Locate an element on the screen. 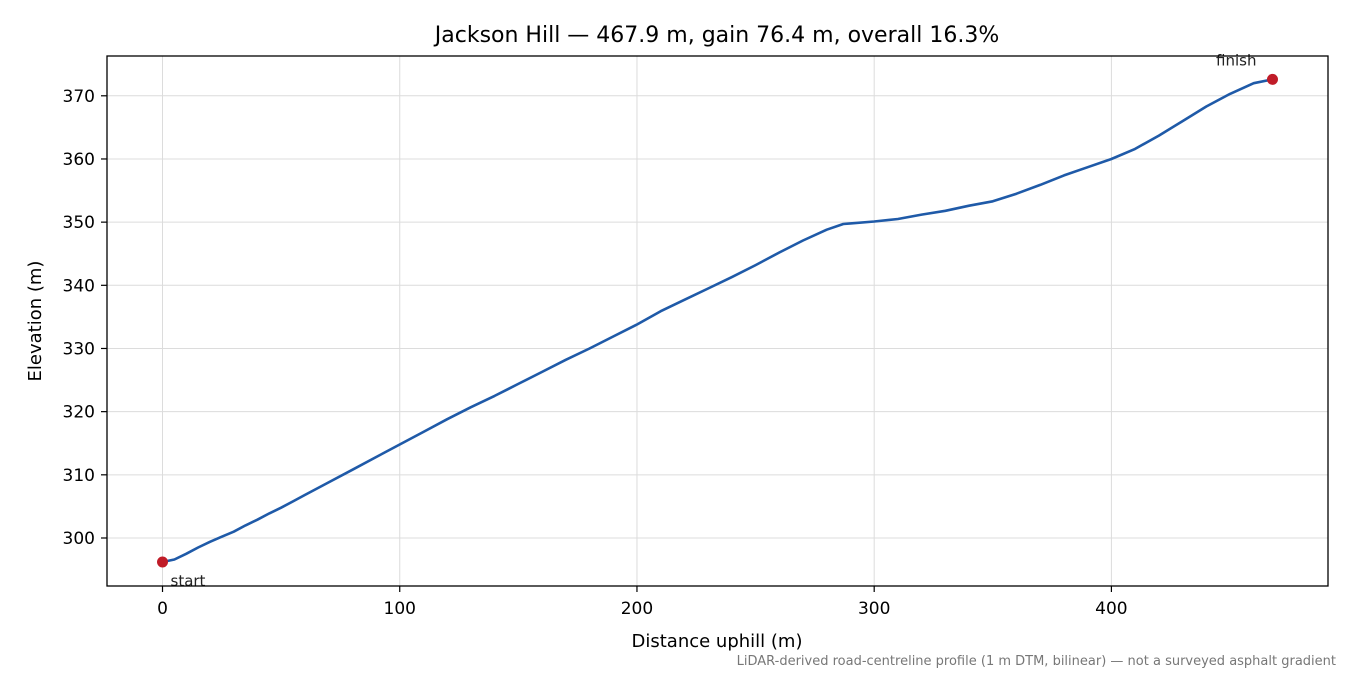  start-marker is located at coordinates (163, 562).